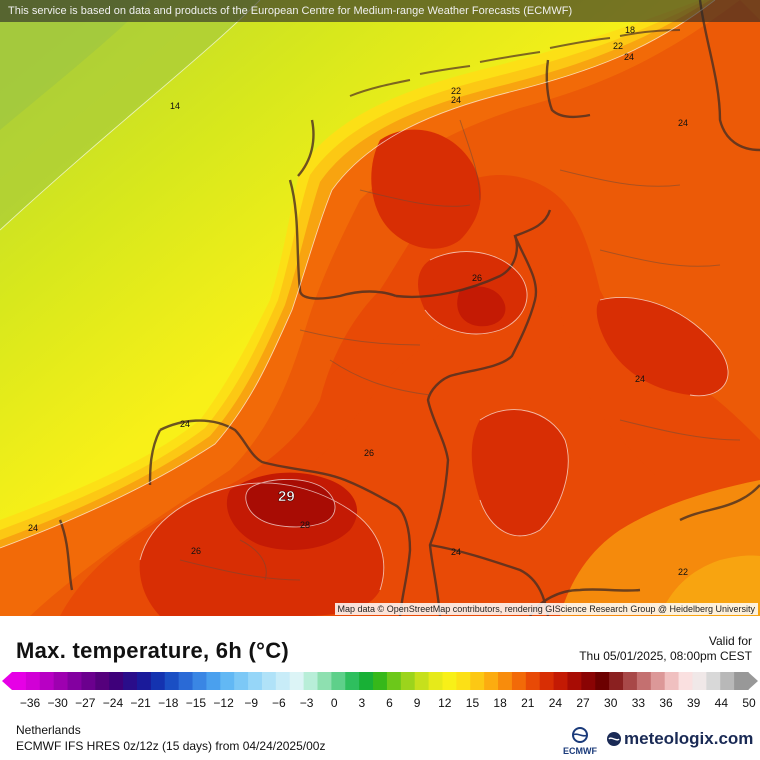 The width and height of the screenshot is (760, 760). Describe the element at coordinates (251, 703) in the screenshot. I see `legend-tick: −9` at that location.